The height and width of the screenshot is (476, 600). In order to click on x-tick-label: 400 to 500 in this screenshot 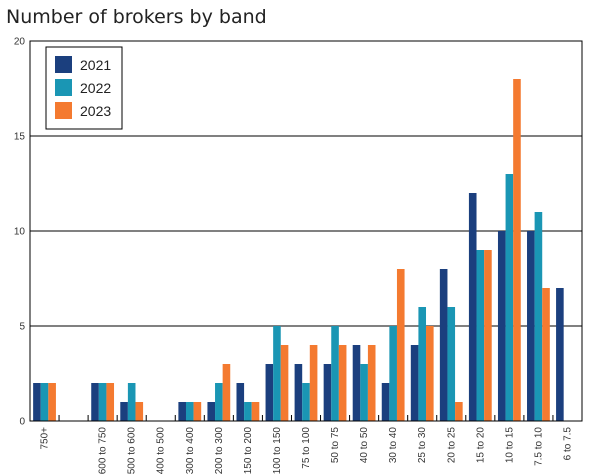, I will do `click(161, 451)`.